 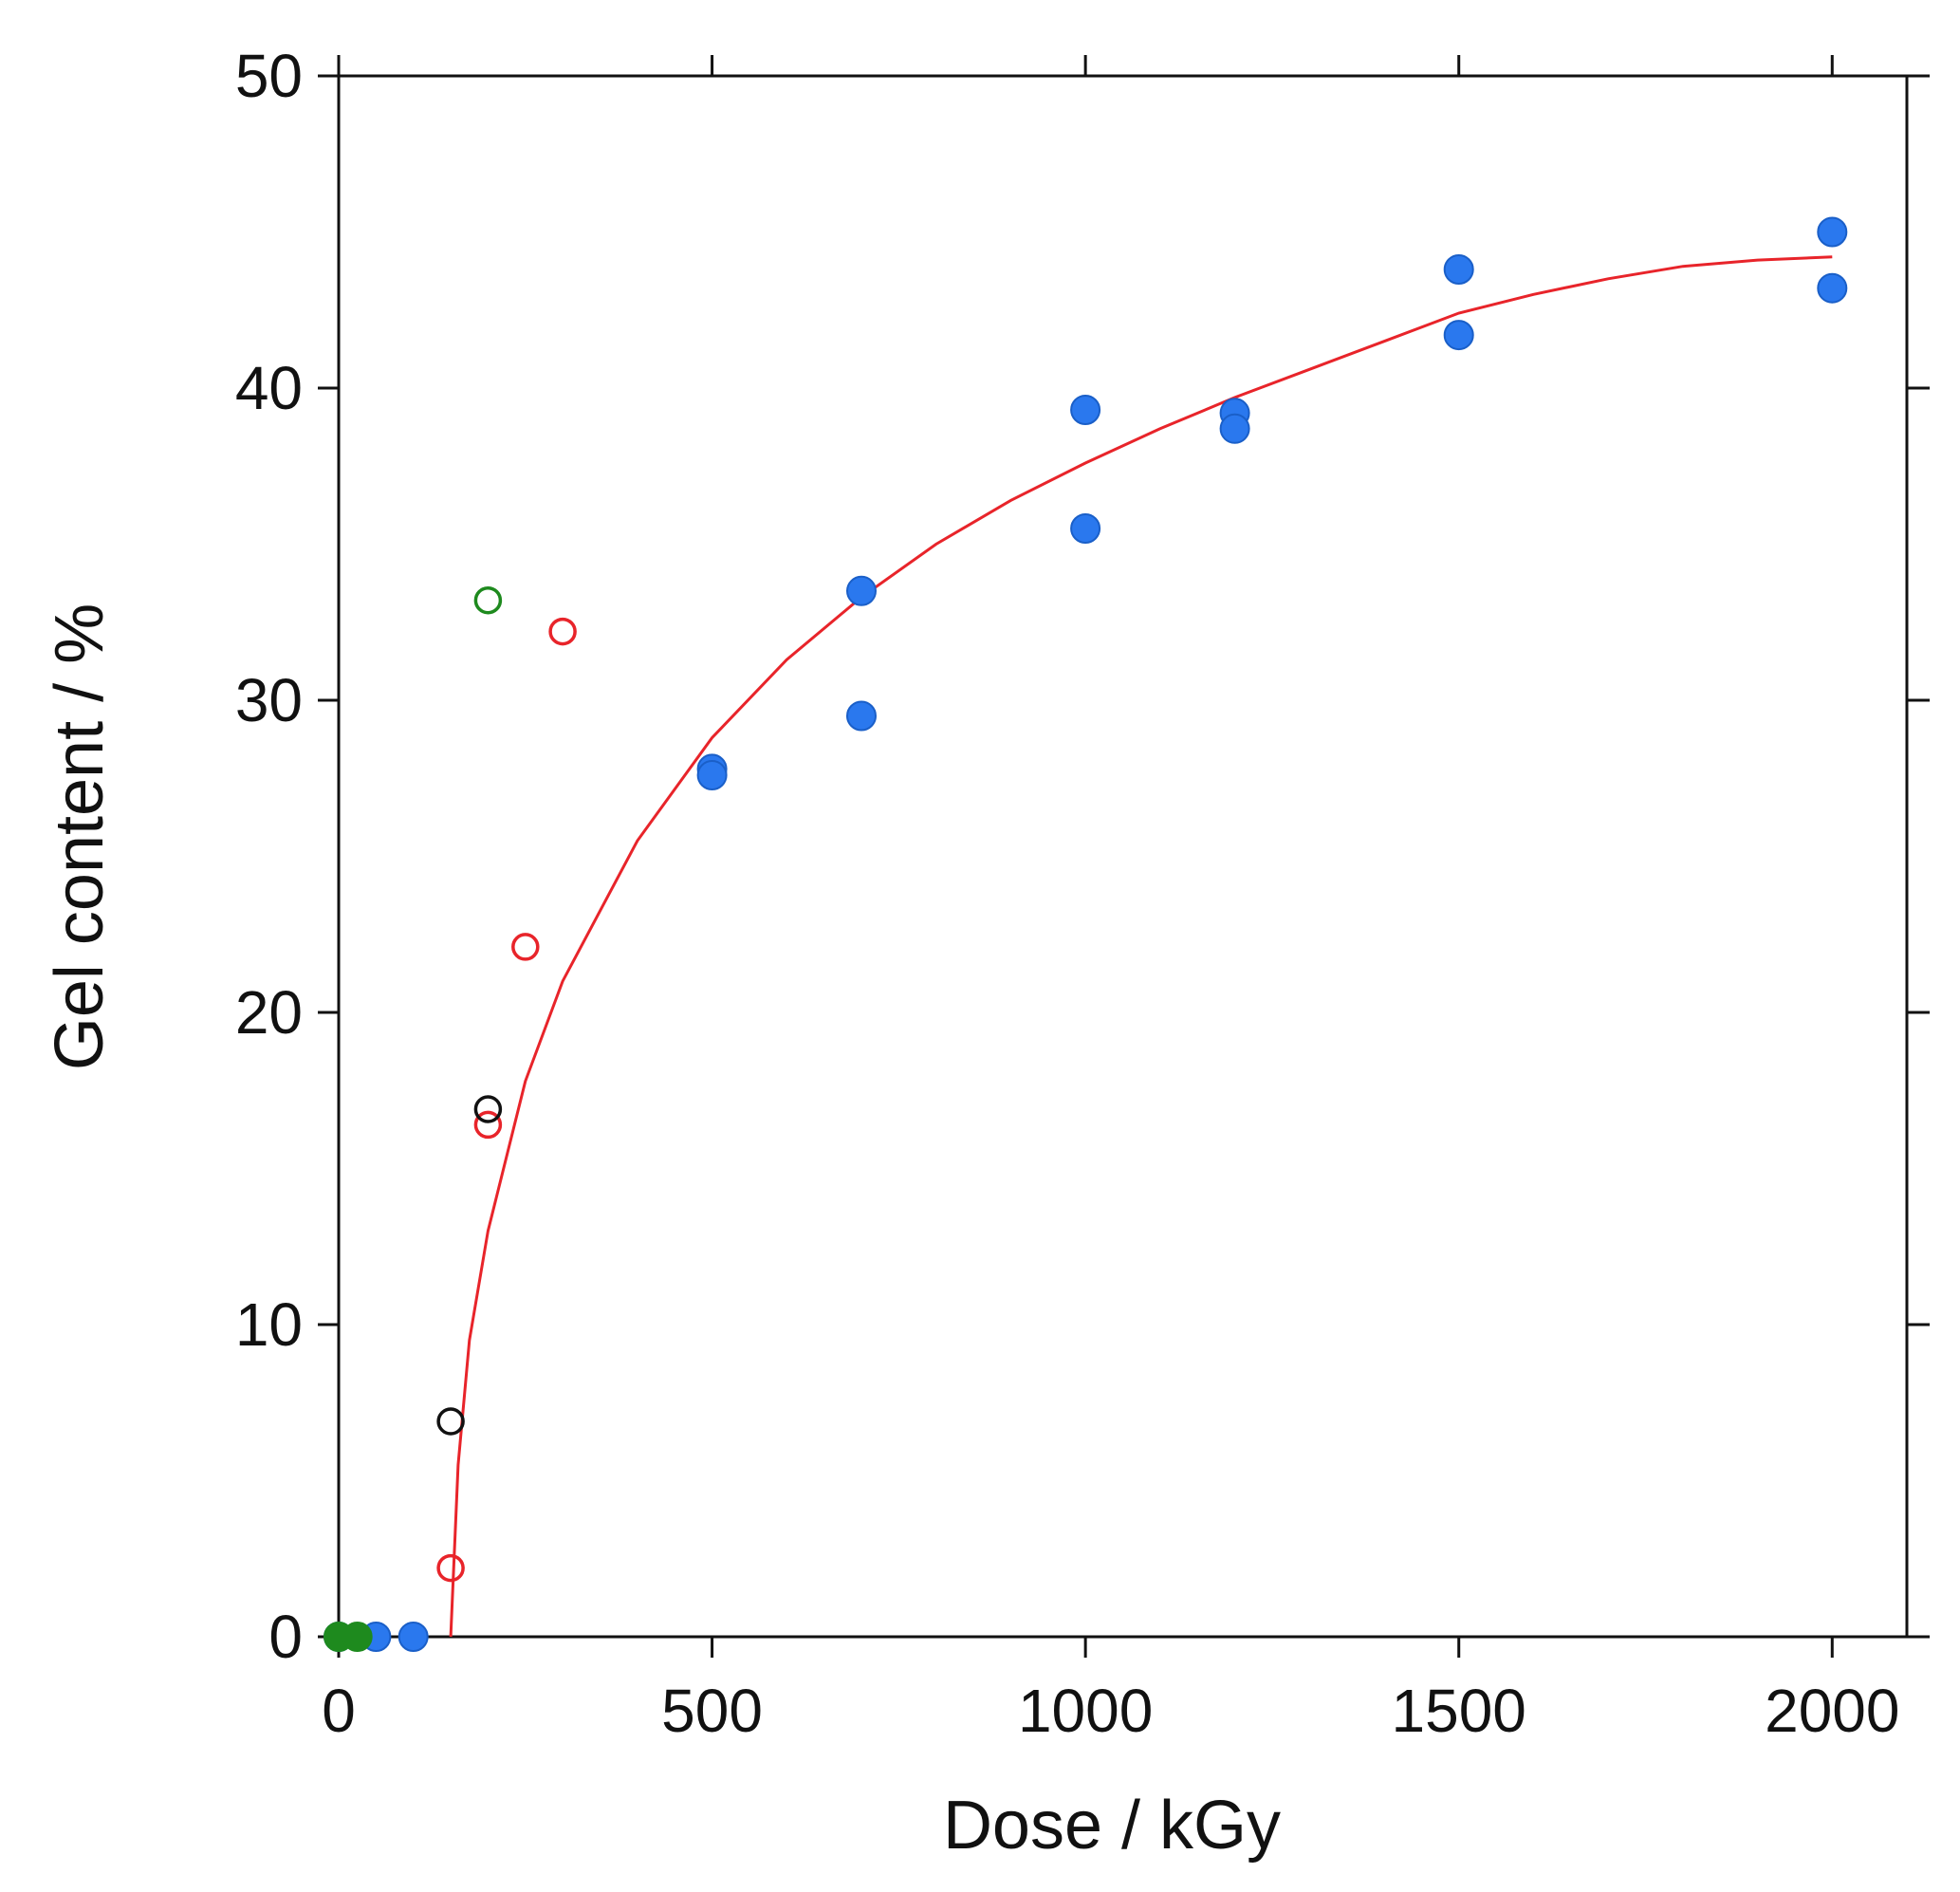 I want to click on y-axis-title: Gel content / %, so click(x=80, y=837).